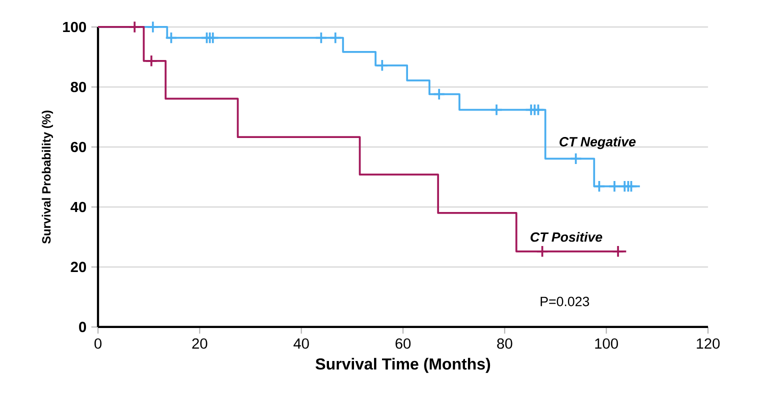  I want to click on annotation: P=0.023, so click(565, 301).